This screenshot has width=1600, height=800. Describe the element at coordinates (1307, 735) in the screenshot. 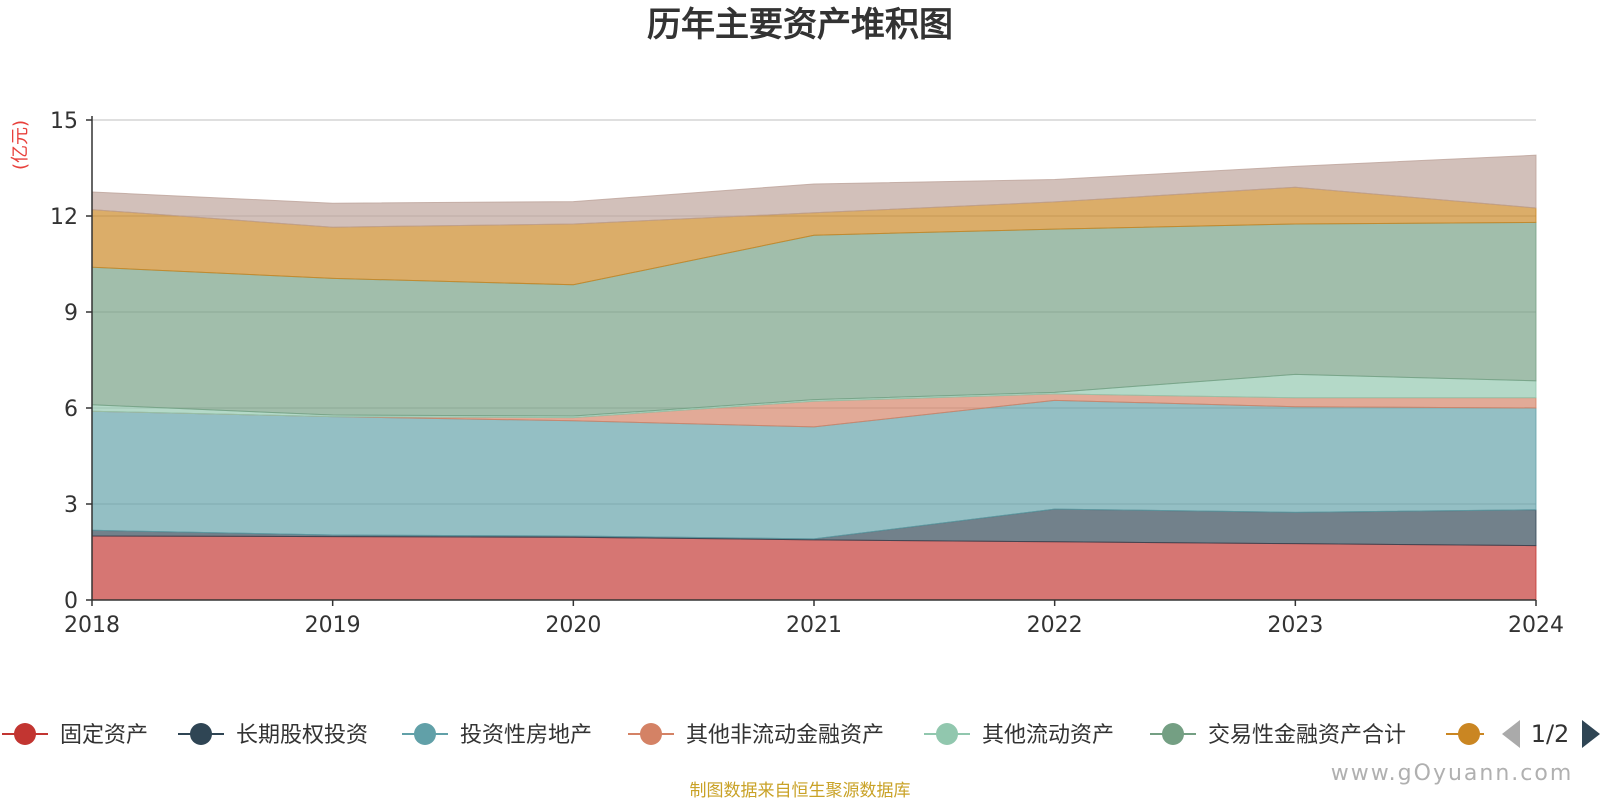

I see `legend-label: 交易性金融资产合计` at that location.